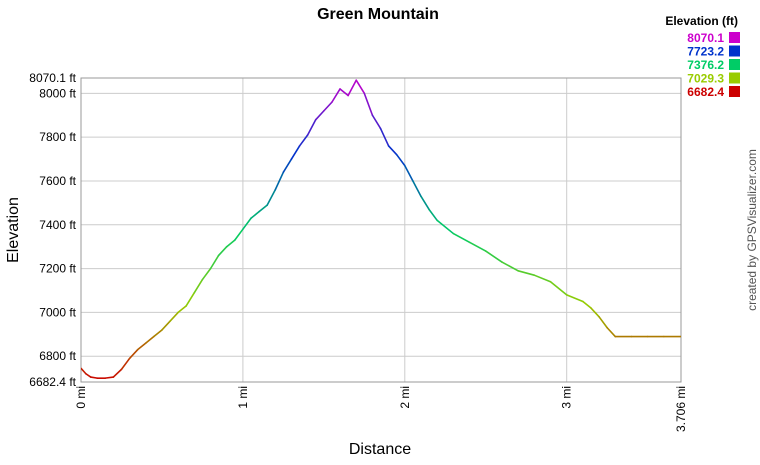 The width and height of the screenshot is (760, 465). I want to click on legend-value: 7029.3, so click(705, 79).